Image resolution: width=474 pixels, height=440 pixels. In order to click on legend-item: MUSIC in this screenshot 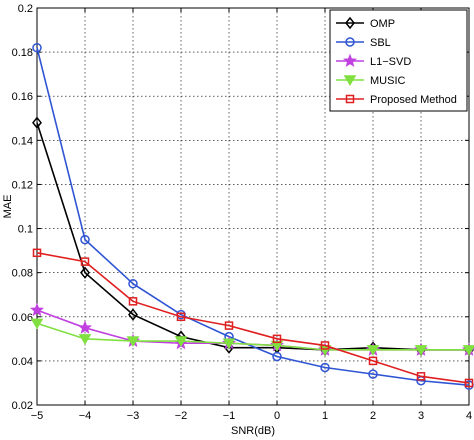, I will do `click(371, 81)`.